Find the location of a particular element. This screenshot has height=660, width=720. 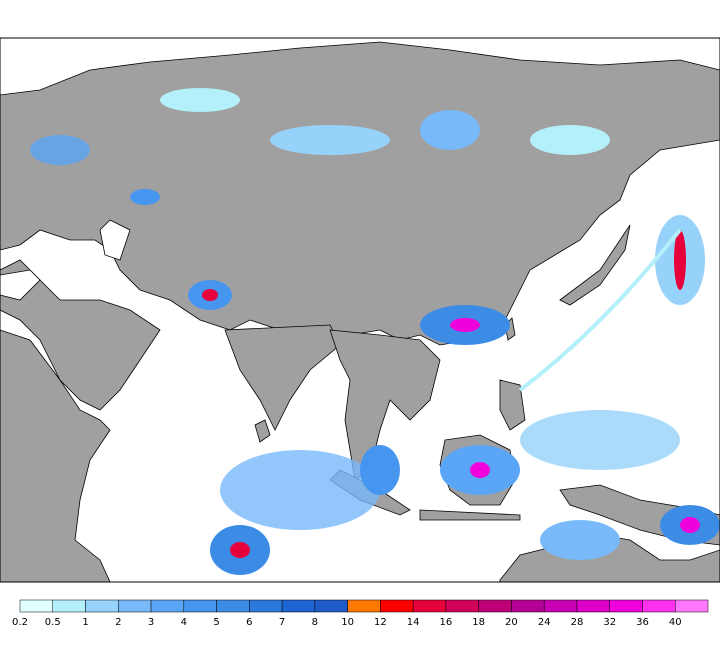

colorbar-label: 5 is located at coordinates (216, 622).